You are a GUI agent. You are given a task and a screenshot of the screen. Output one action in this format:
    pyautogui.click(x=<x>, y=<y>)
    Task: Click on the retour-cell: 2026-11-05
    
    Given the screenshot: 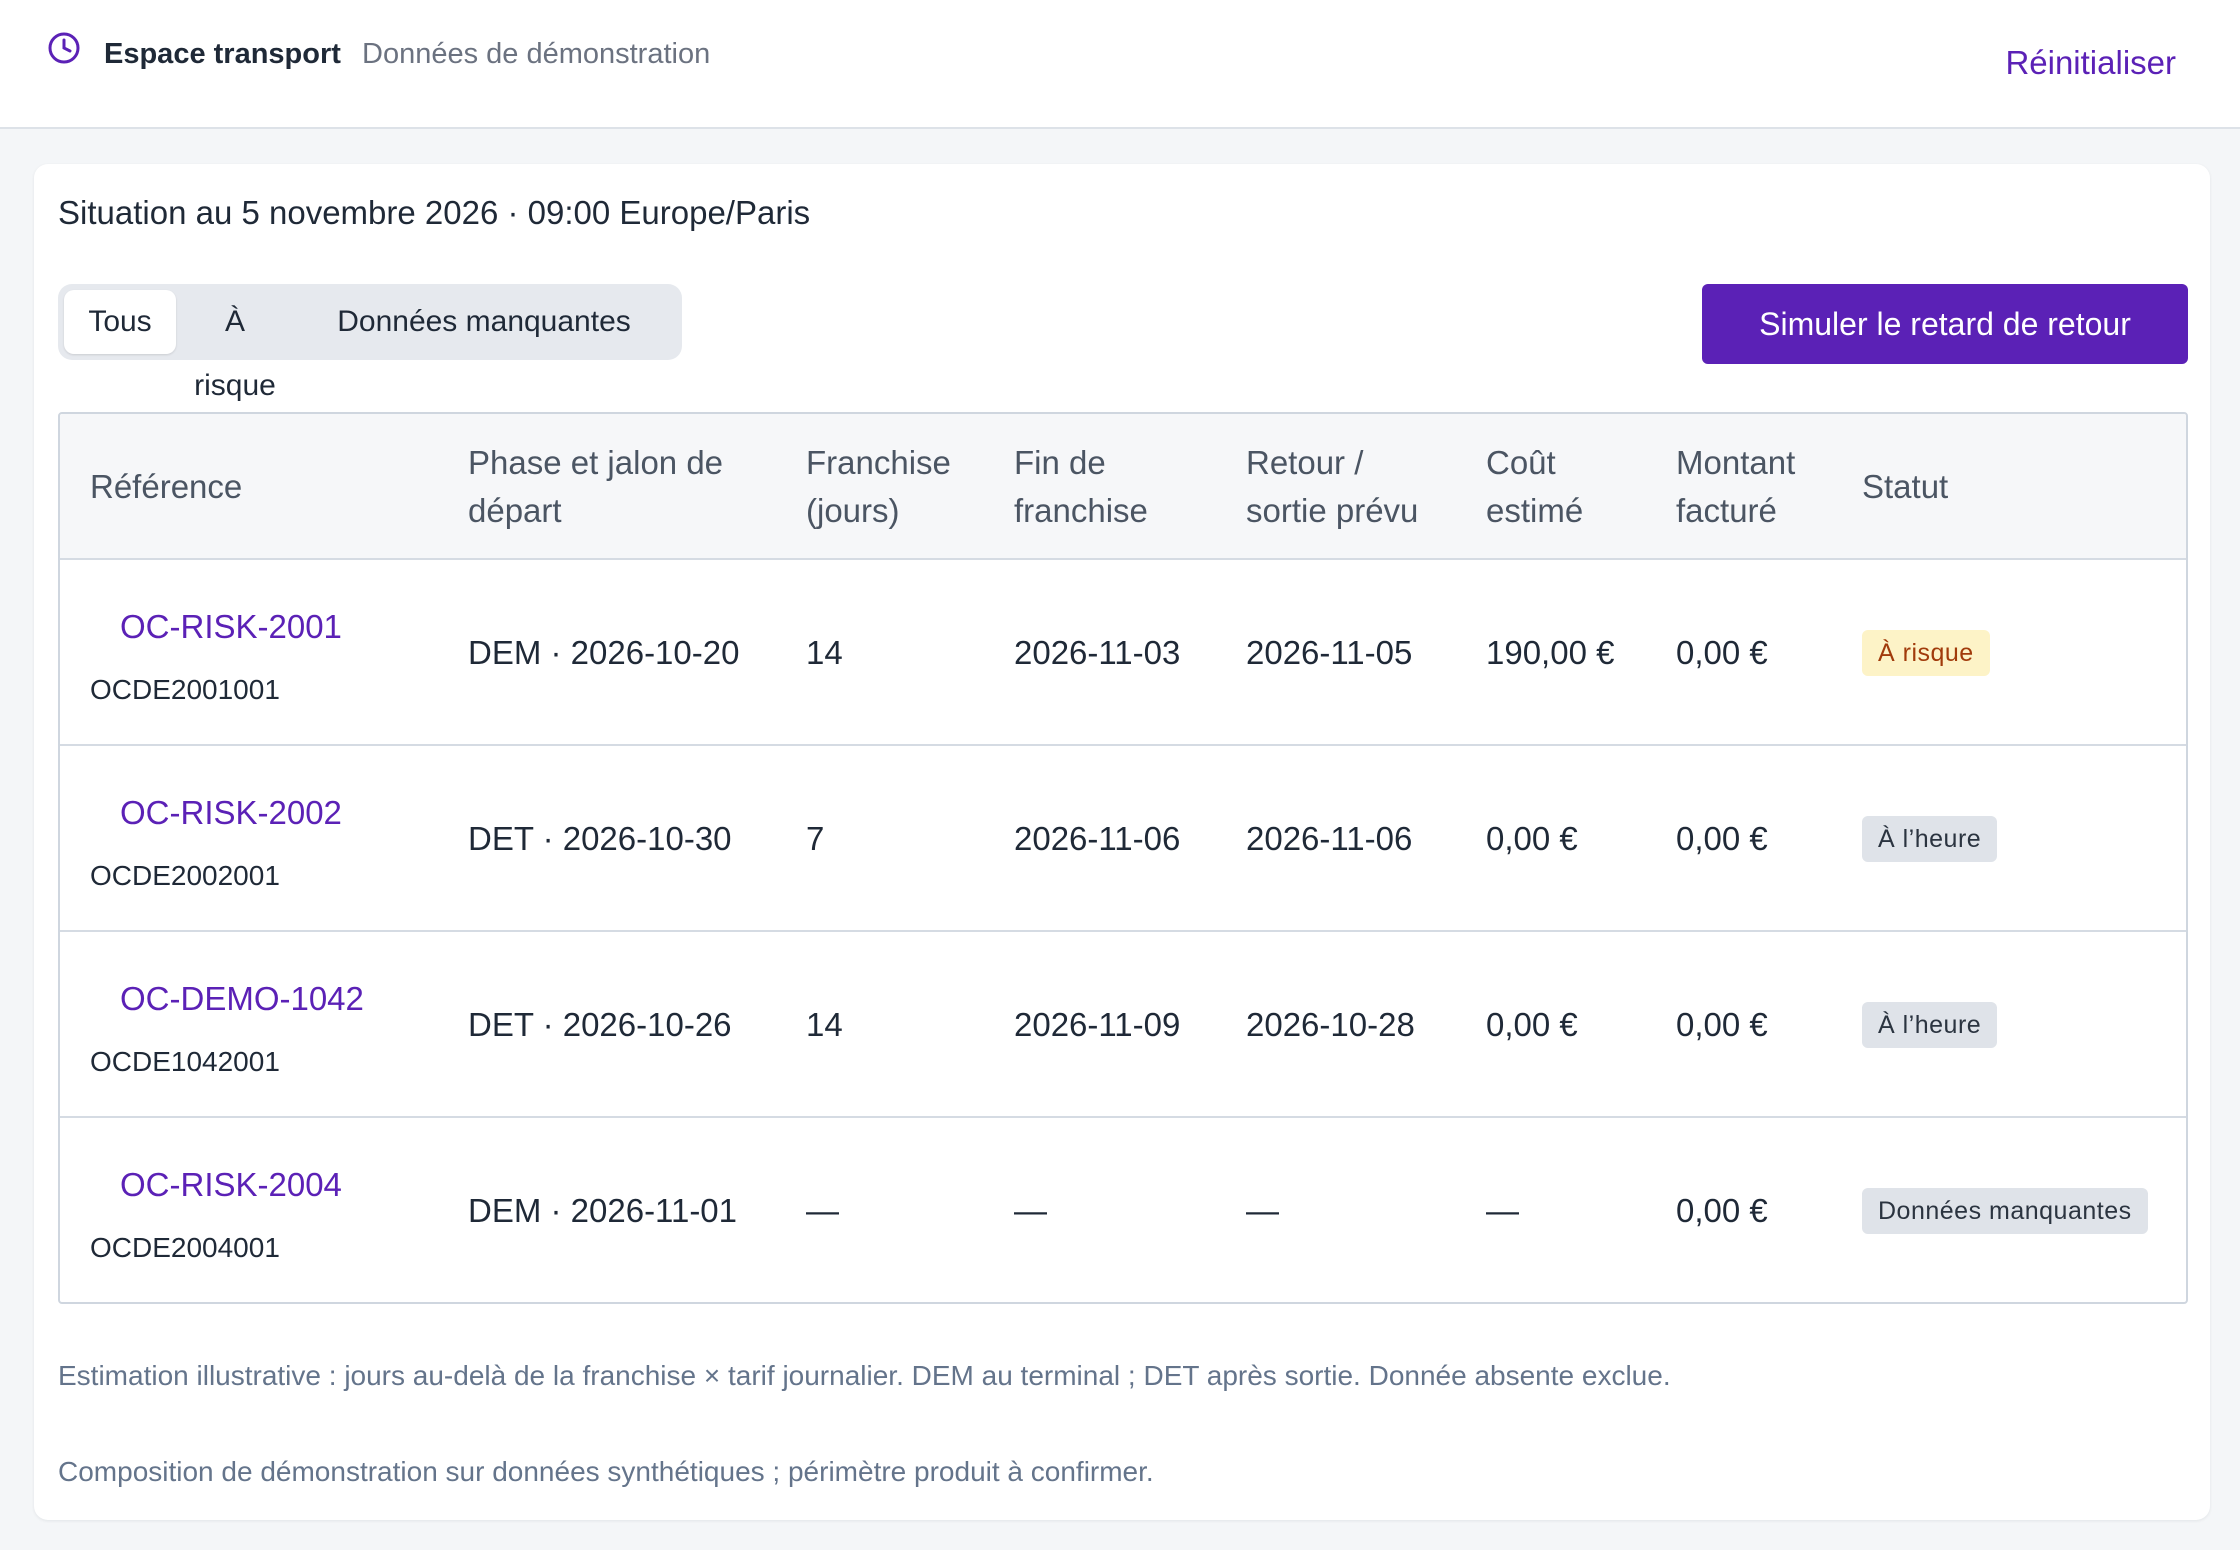 What is the action you would take?
    pyautogui.click(x=1329, y=652)
    